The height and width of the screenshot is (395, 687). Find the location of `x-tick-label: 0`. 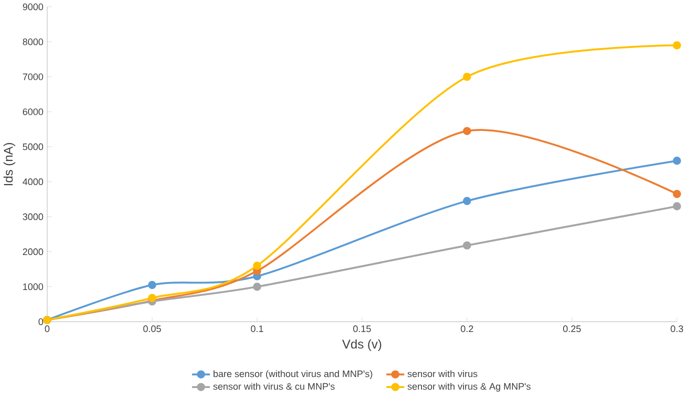

x-tick-label: 0 is located at coordinates (47, 328).